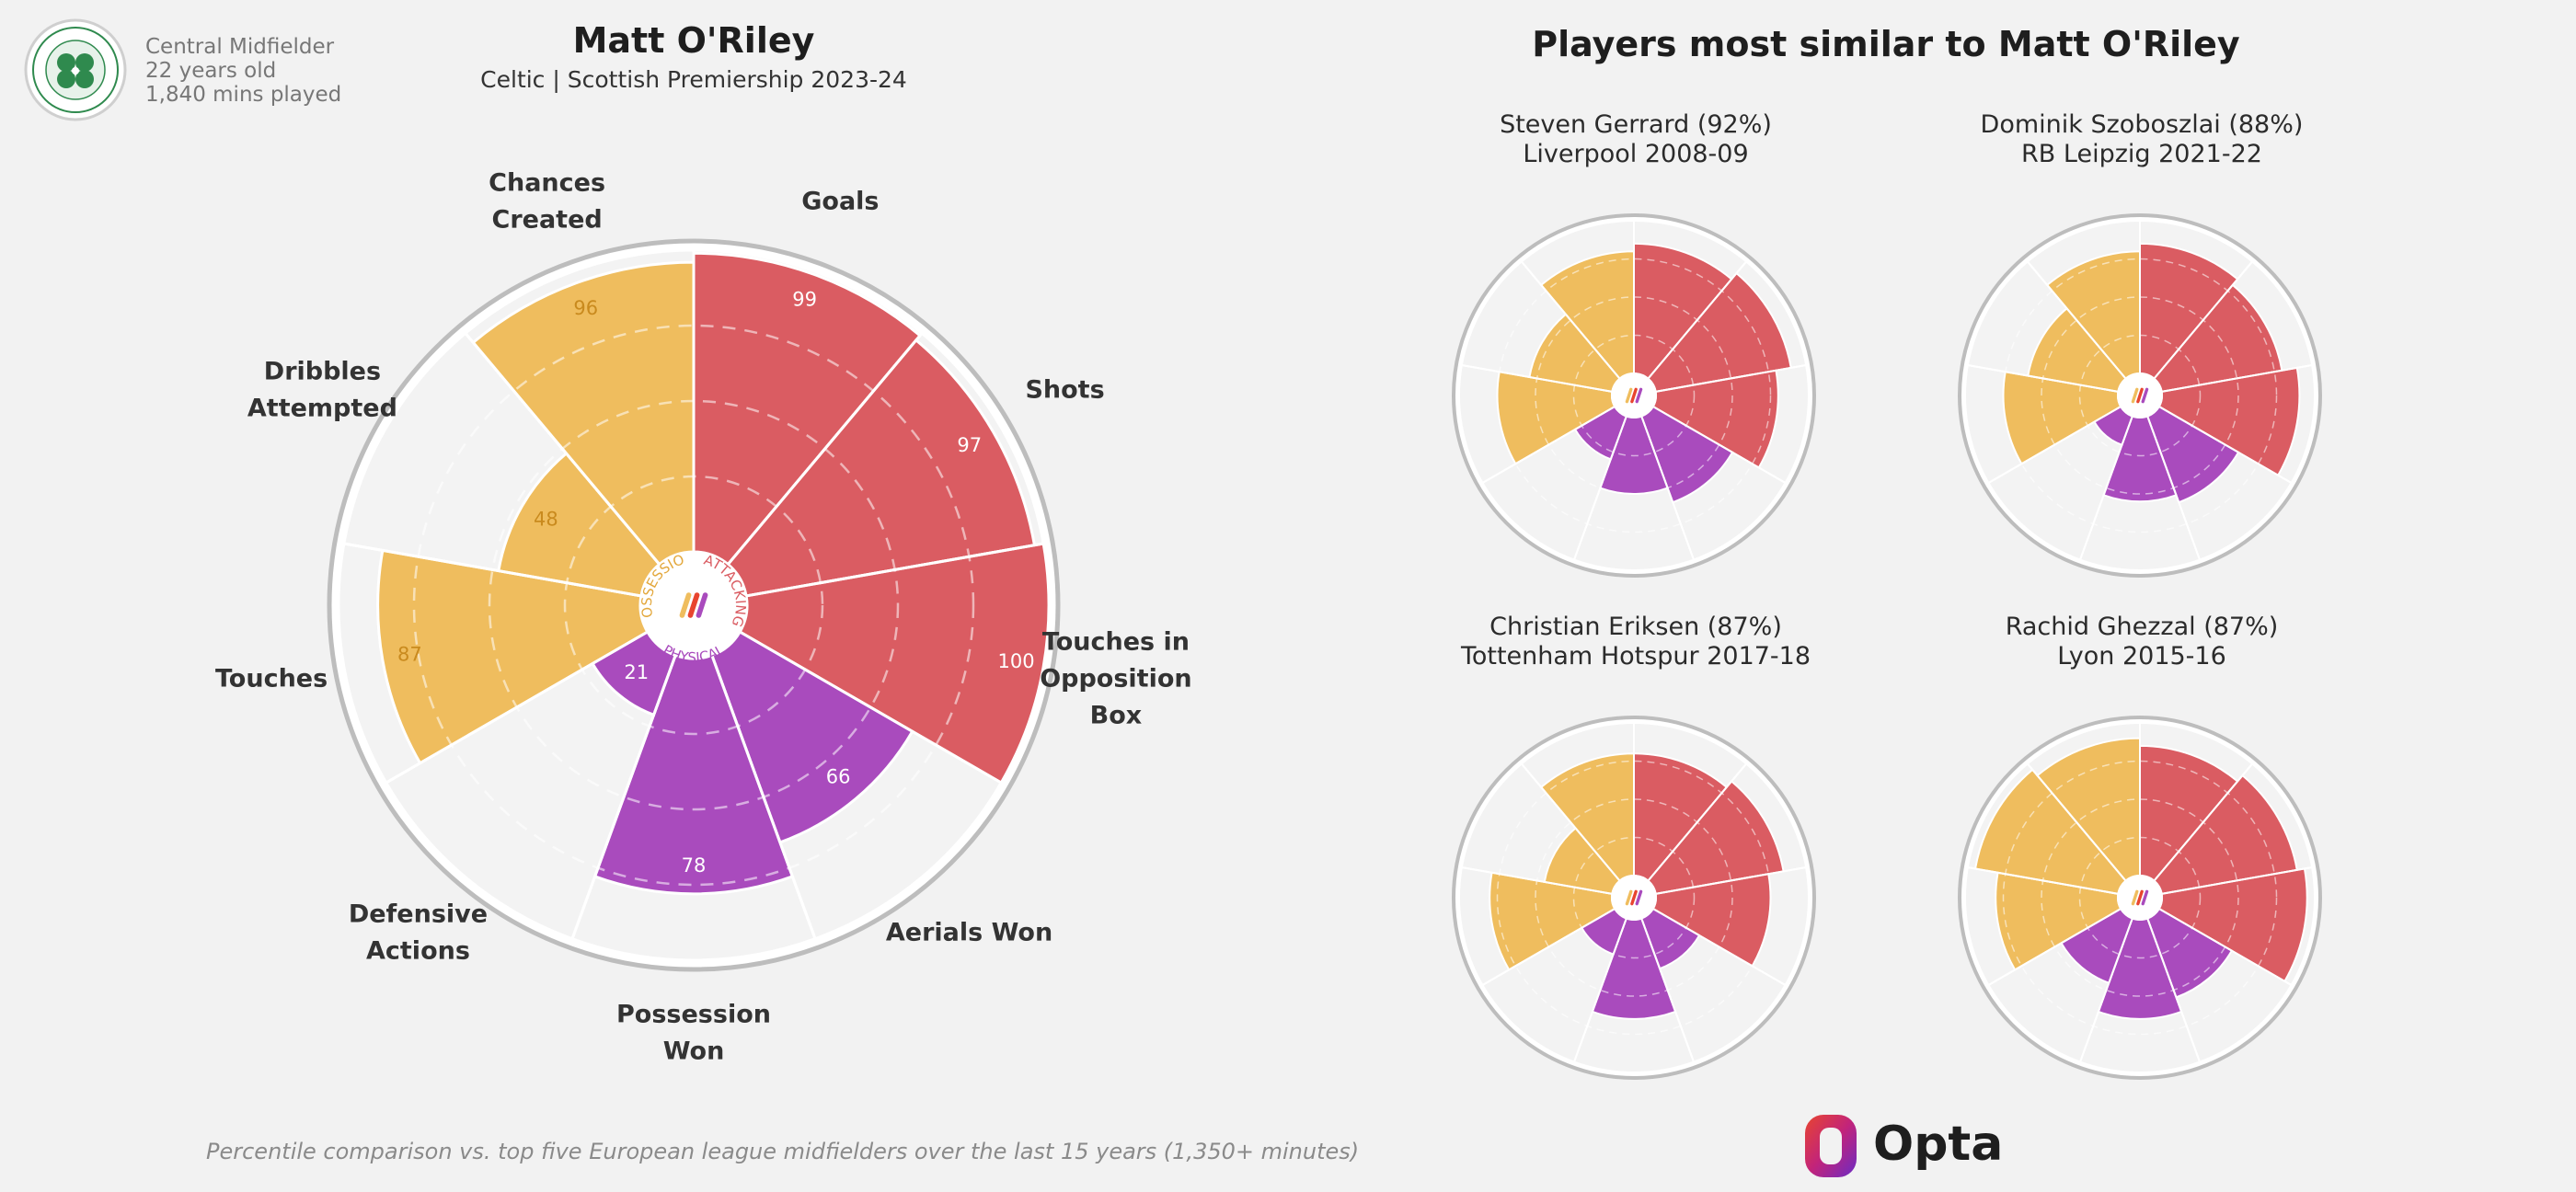 The image size is (2576, 1192). I want to click on page-subtitle: Celtic | Scottish Premiership 2023-24, so click(693, 79).